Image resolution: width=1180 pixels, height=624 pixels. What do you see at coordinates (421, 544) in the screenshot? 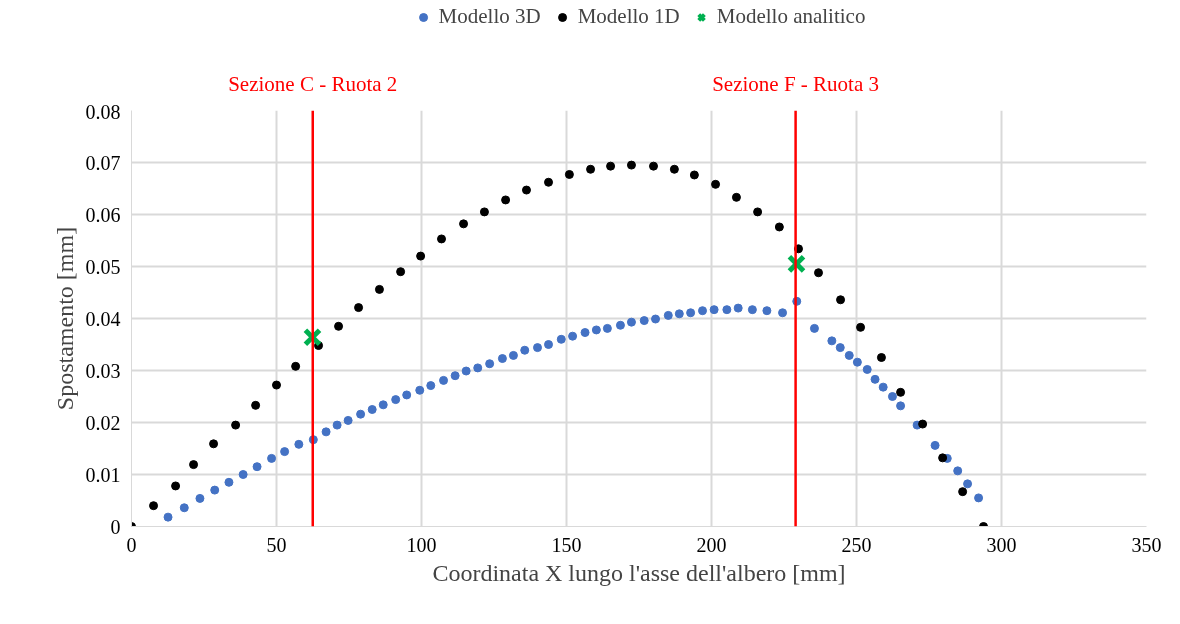
I see `x-tick-label: 100` at bounding box center [421, 544].